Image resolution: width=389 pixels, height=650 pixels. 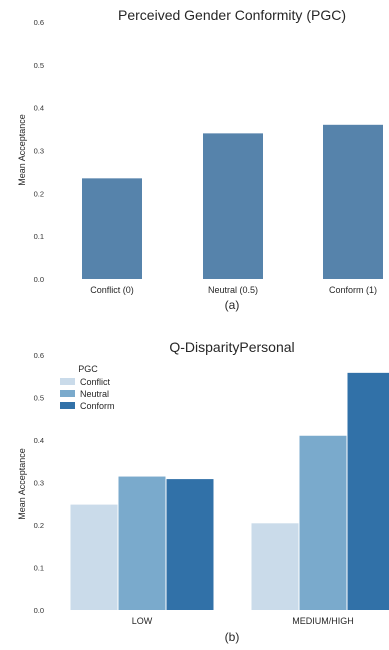 What do you see at coordinates (243, 621) in the screenshot?
I see `chart-b-xticks: LOW MEDIUM/HIGH` at bounding box center [243, 621].